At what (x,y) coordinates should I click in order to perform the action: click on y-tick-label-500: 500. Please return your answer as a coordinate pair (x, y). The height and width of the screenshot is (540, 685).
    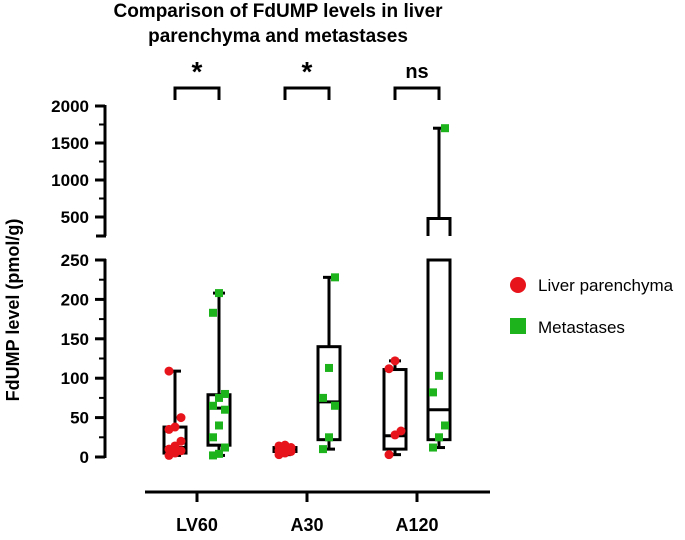
    Looking at the image, I should click on (75, 217).